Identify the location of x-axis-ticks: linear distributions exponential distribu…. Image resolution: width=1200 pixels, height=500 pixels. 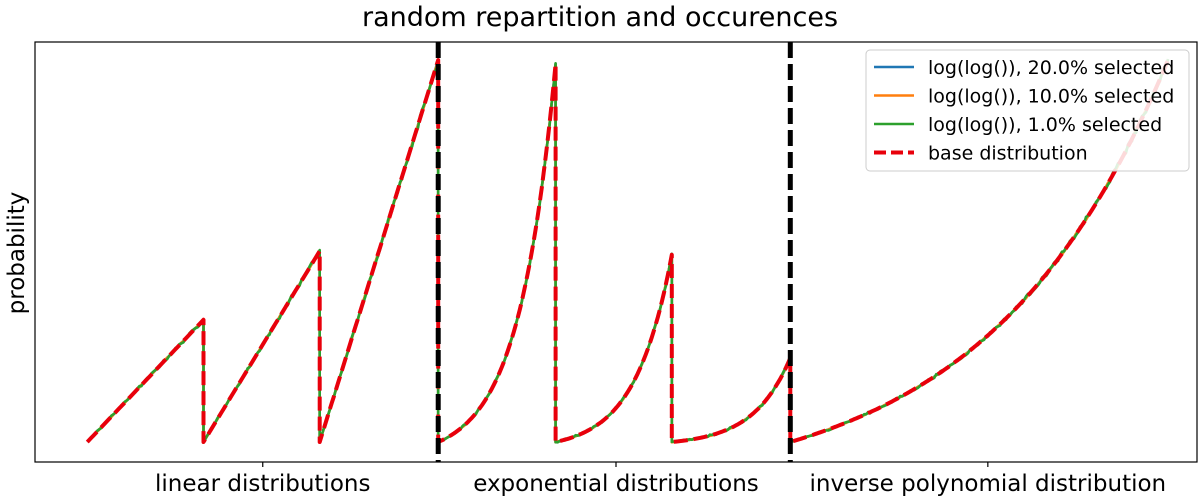
(660, 479).